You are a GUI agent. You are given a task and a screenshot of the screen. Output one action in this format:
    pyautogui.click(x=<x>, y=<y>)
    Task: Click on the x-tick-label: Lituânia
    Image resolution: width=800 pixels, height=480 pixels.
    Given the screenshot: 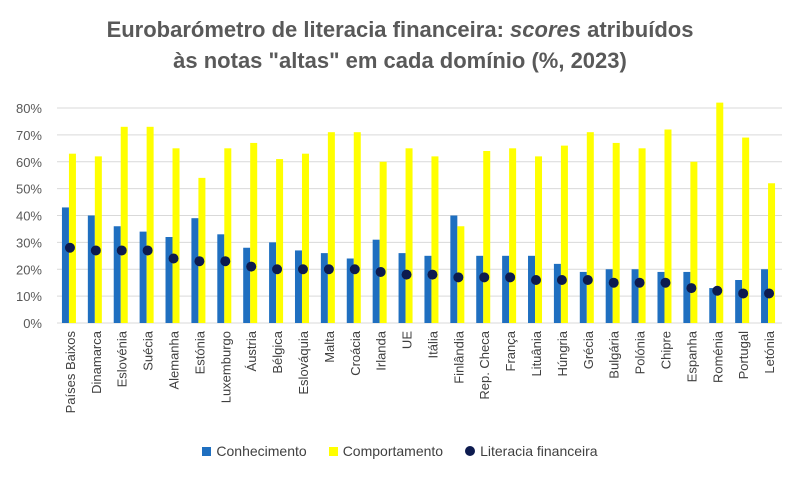 What is the action you would take?
    pyautogui.click(x=536, y=353)
    